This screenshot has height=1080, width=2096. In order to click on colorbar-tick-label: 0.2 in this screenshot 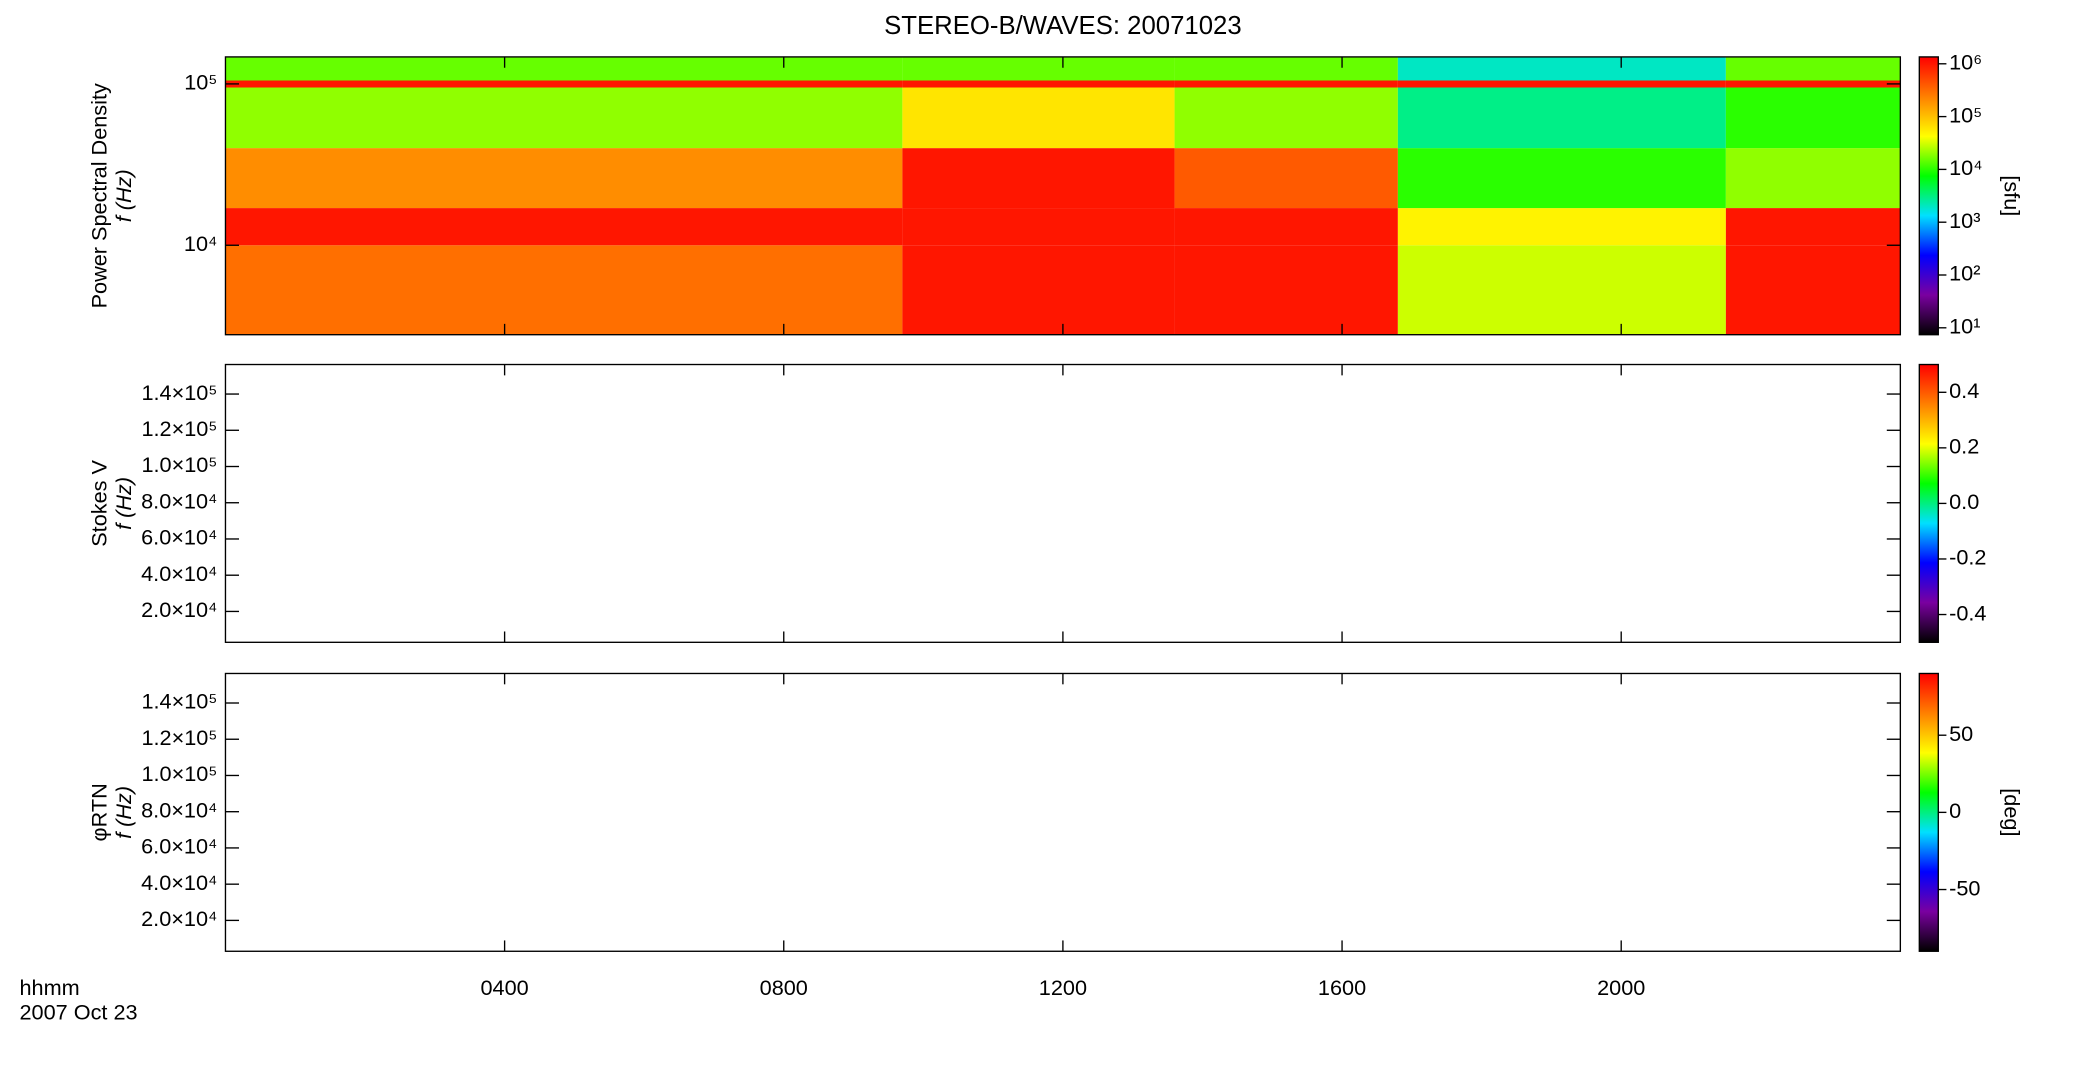, I will do `click(1964, 446)`.